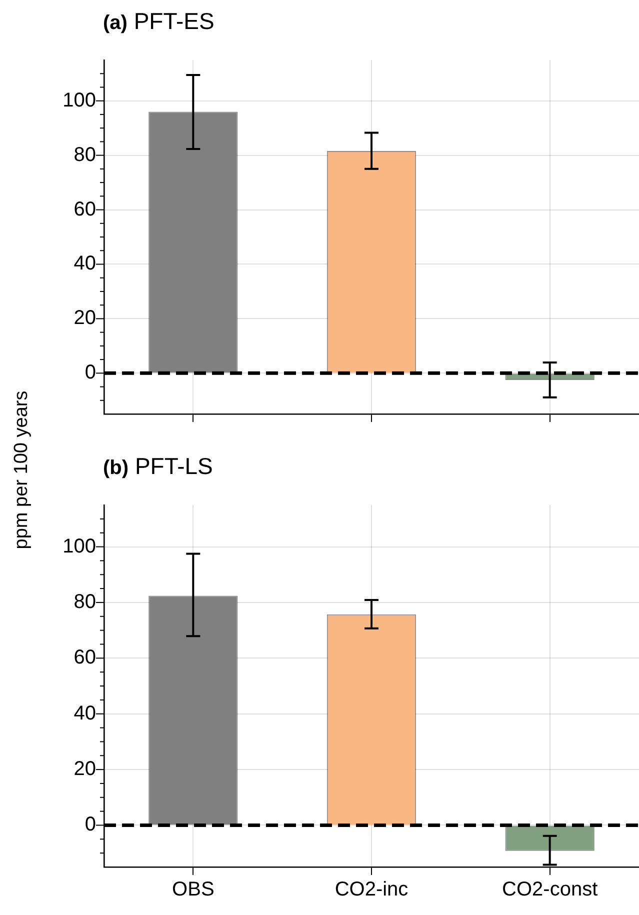 This screenshot has width=639, height=915. What do you see at coordinates (371, 889) in the screenshot?
I see `x-tick-label: CO2-inc` at bounding box center [371, 889].